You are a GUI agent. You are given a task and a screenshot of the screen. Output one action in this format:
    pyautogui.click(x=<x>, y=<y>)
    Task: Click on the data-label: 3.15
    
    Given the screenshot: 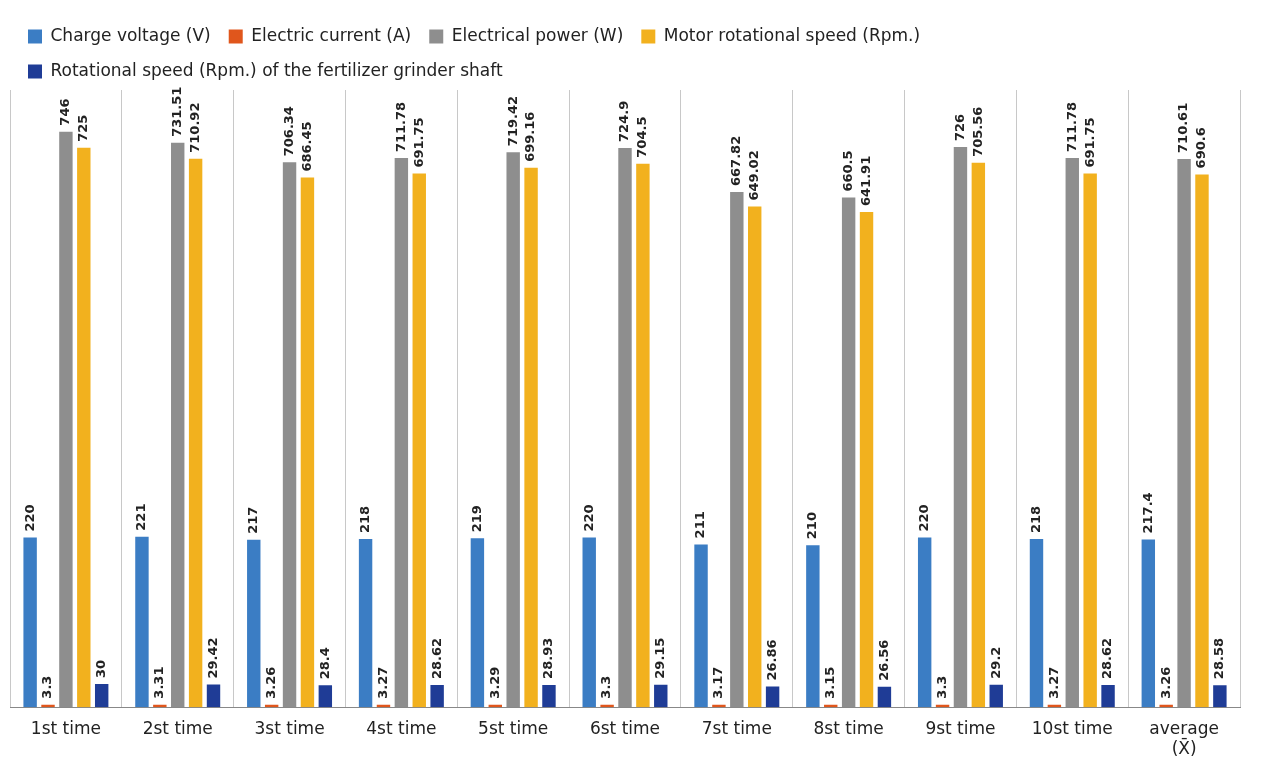 What is the action you would take?
    pyautogui.click(x=830, y=682)
    